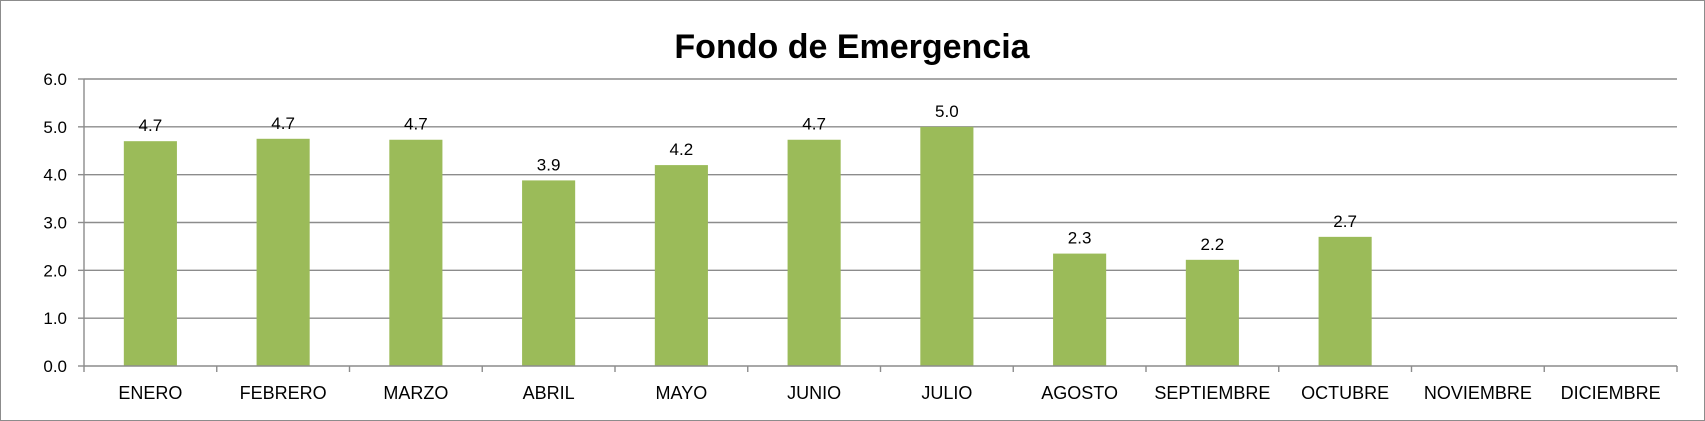 This screenshot has height=421, width=1705. Describe the element at coordinates (55, 366) in the screenshot. I see `y-tick-label: 0.0` at that location.